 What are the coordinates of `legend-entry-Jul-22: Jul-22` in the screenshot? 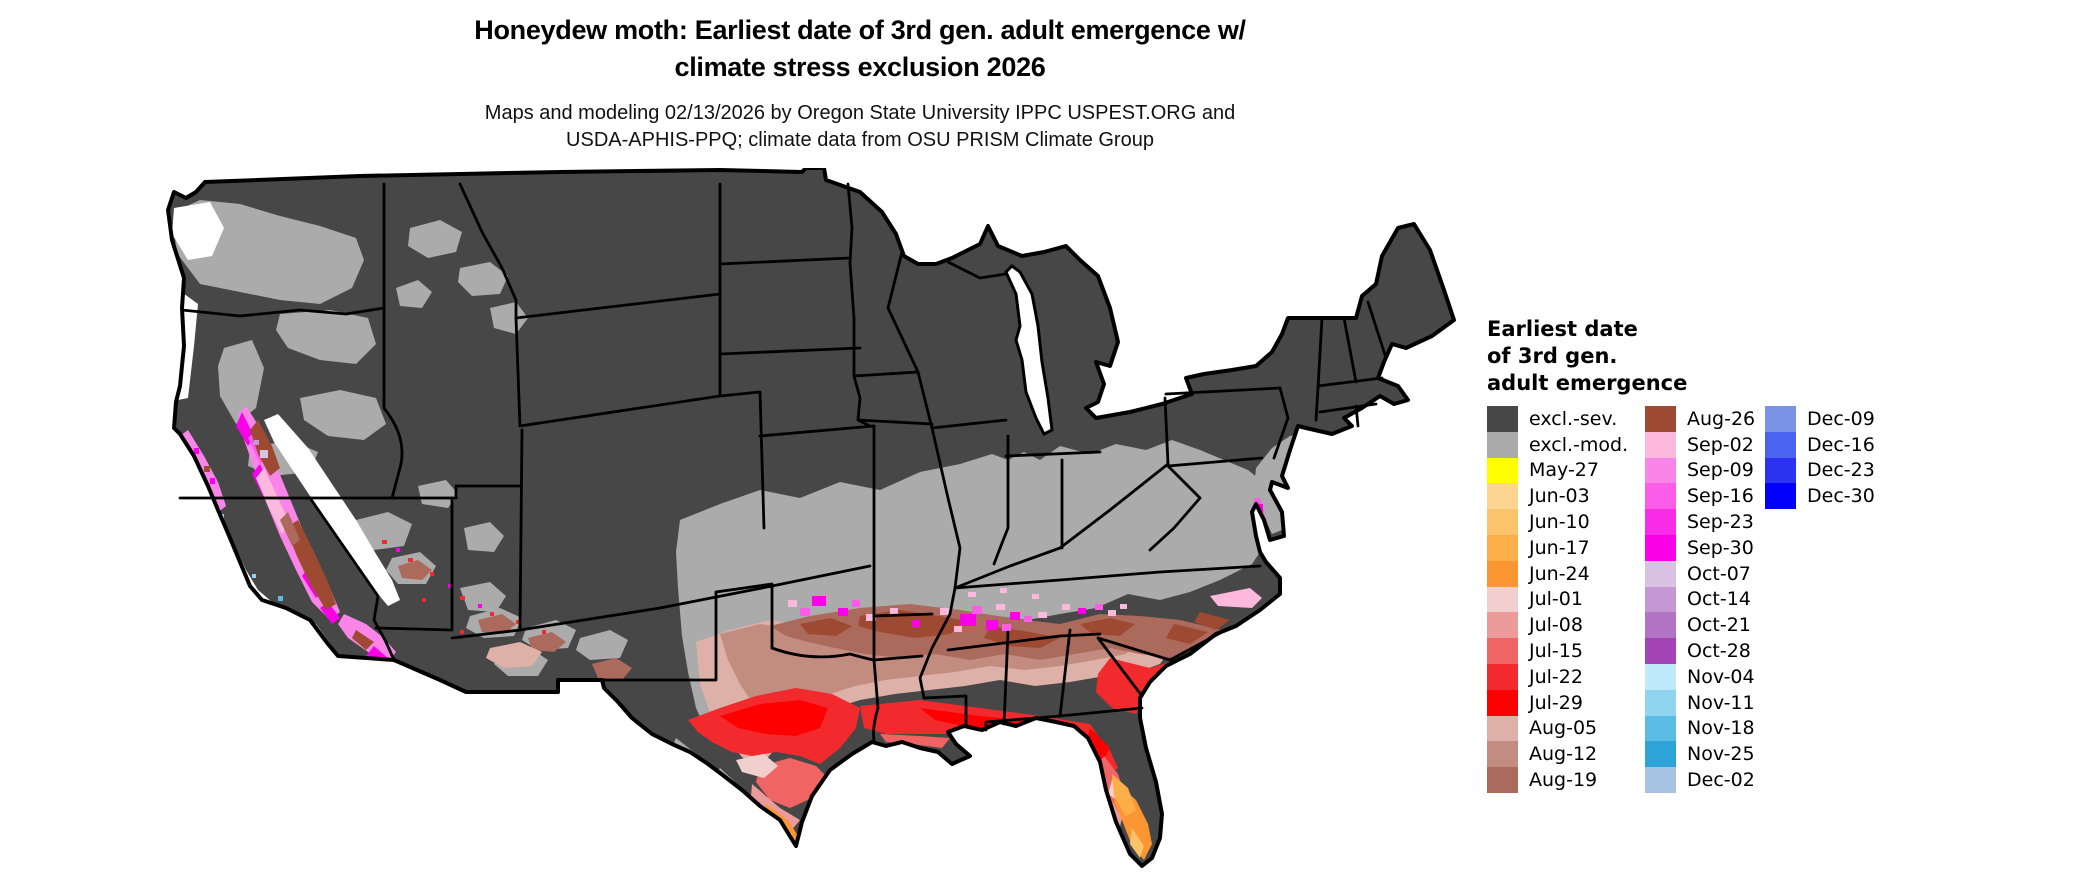 It's located at (1557, 676).